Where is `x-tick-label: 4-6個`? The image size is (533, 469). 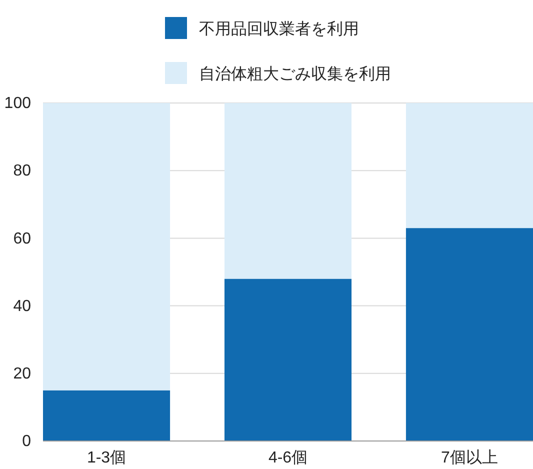 x-tick-label: 4-6個 is located at coordinates (288, 457).